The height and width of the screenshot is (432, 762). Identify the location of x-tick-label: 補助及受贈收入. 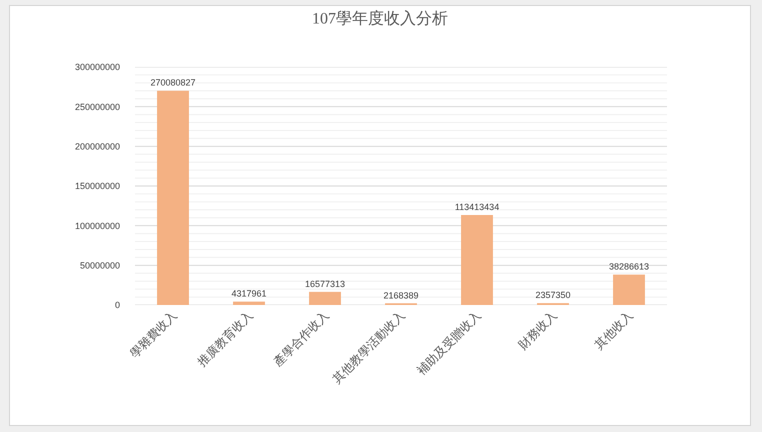
(449, 343).